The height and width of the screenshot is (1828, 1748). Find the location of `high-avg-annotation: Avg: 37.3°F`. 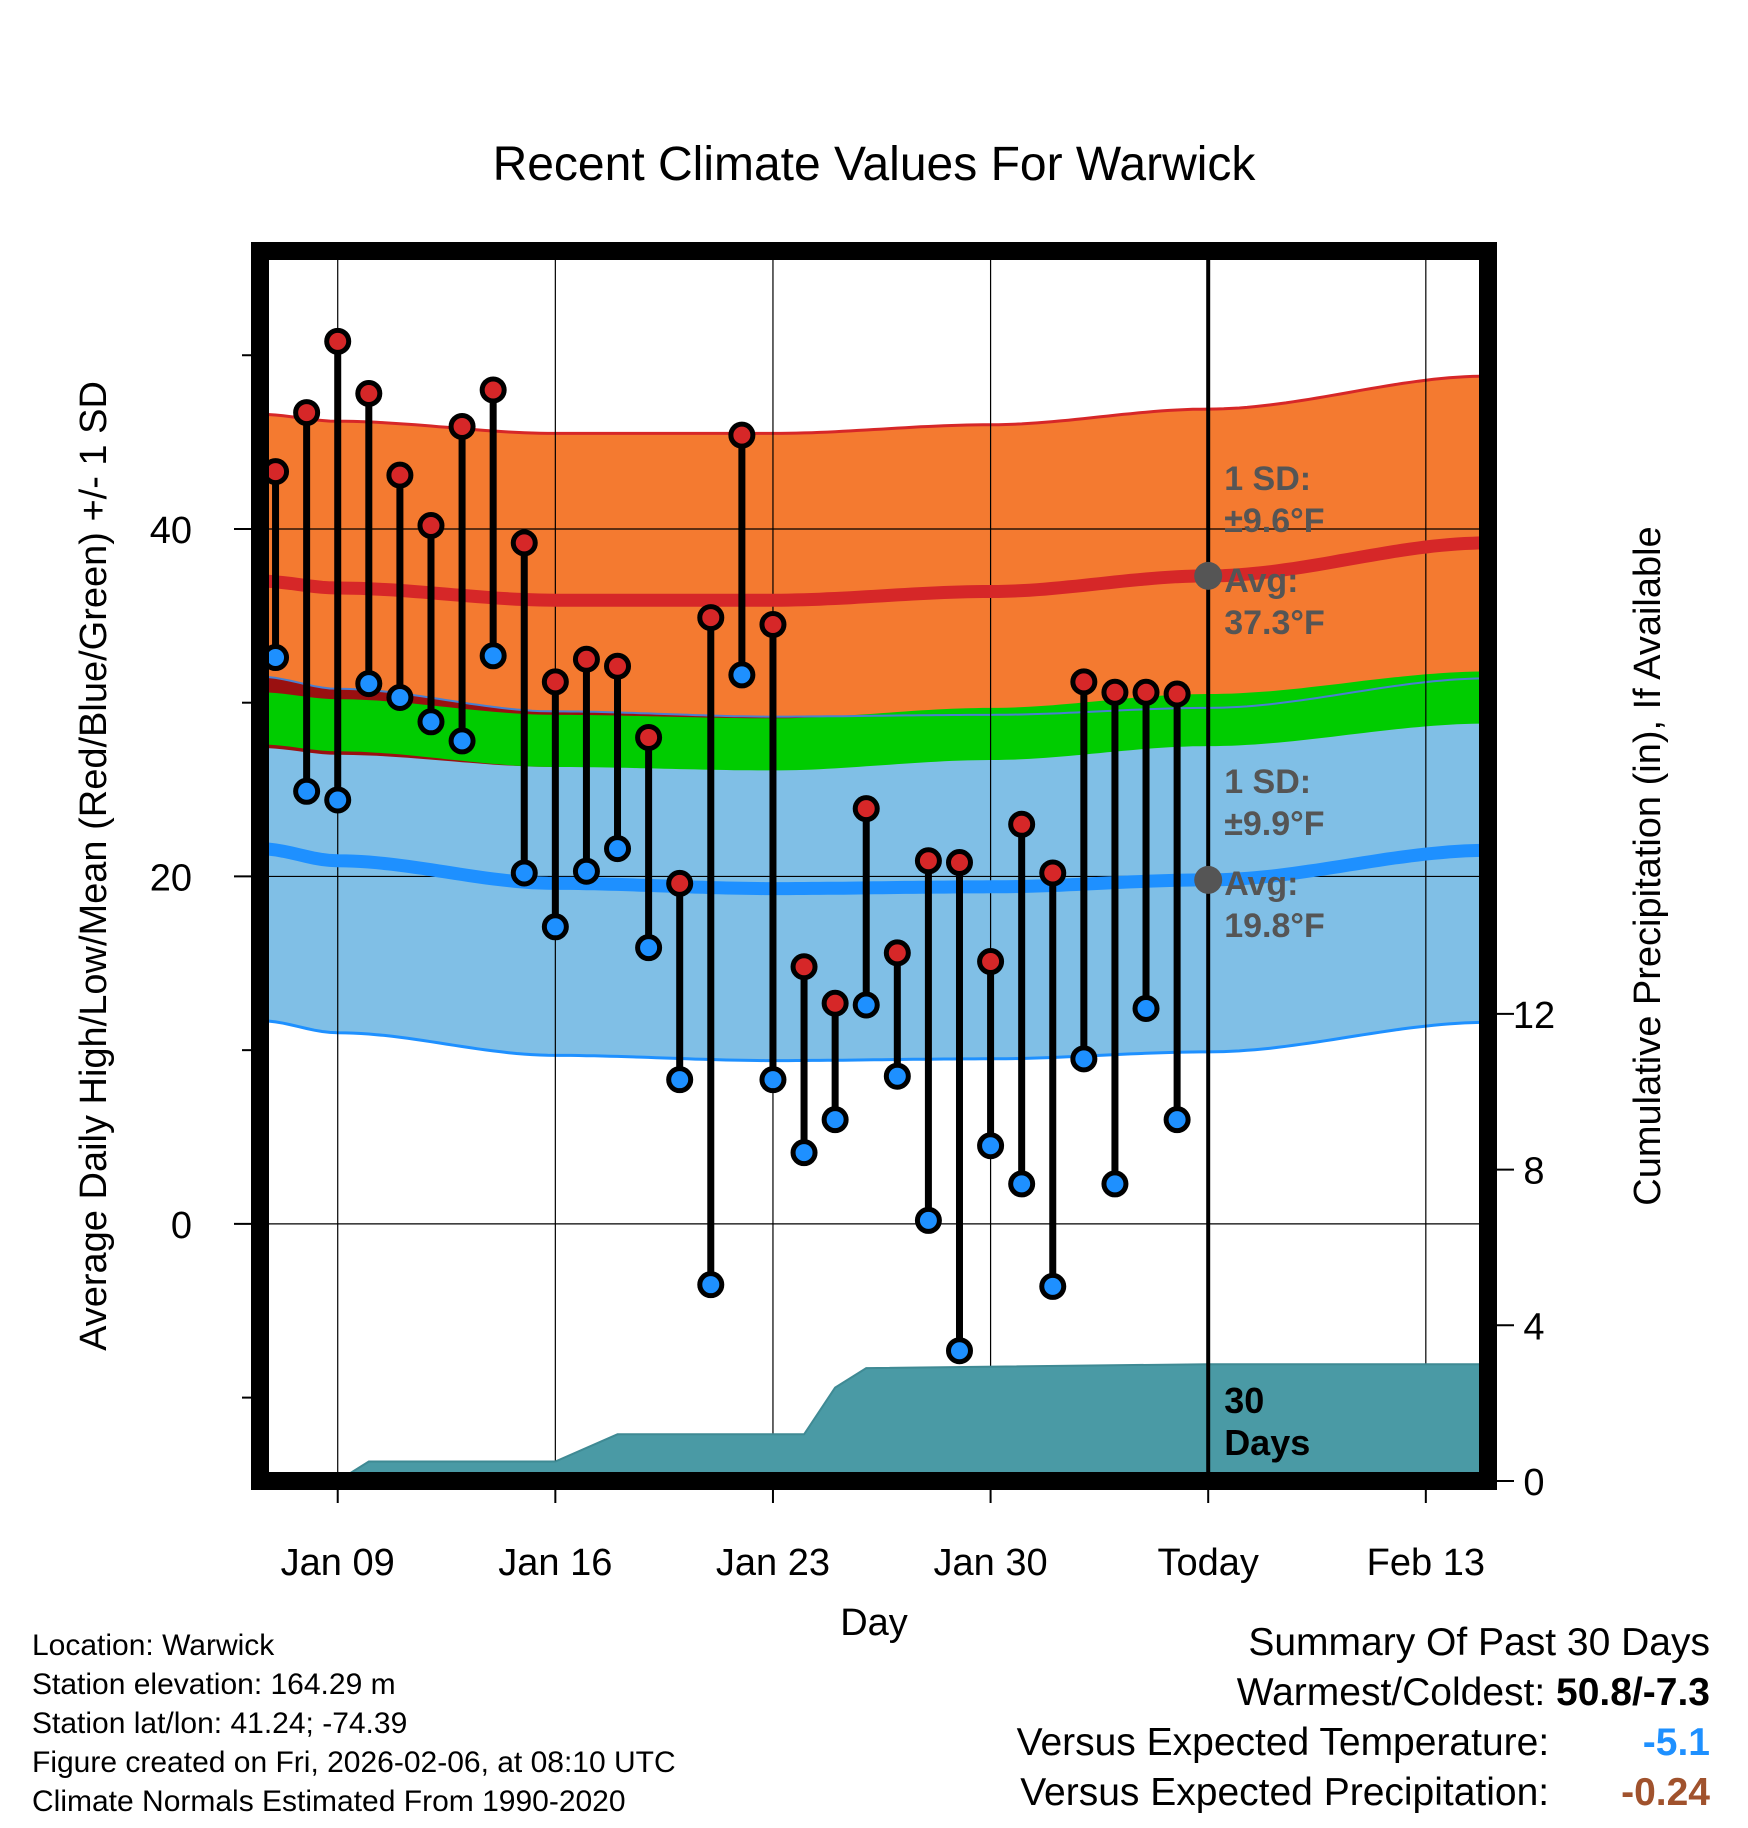

high-avg-annotation: Avg: 37.3°F is located at coordinates (1274, 602).